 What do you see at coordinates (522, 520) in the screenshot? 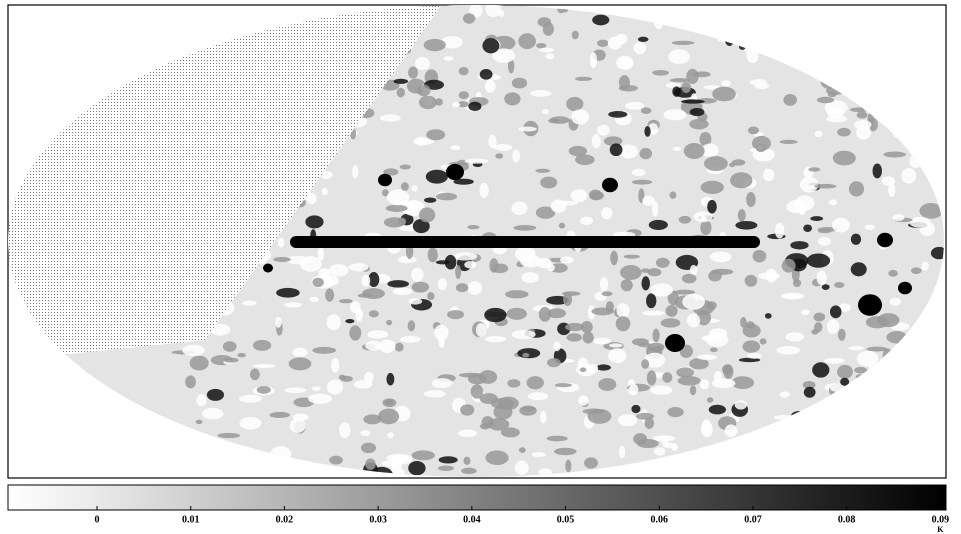
I see `colorbar-ticks: 0 0.01 0.02 0.03 0.04 0.05 0.06 0.07 0.08 0.09K` at bounding box center [522, 520].